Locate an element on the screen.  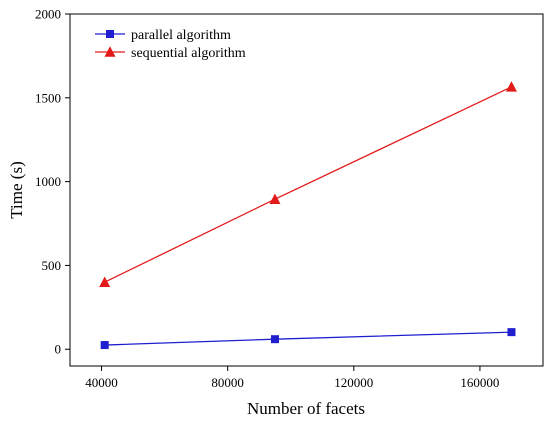
y-axis-ticks: 0 500 1000 1500 2000 is located at coordinates (52, 182).